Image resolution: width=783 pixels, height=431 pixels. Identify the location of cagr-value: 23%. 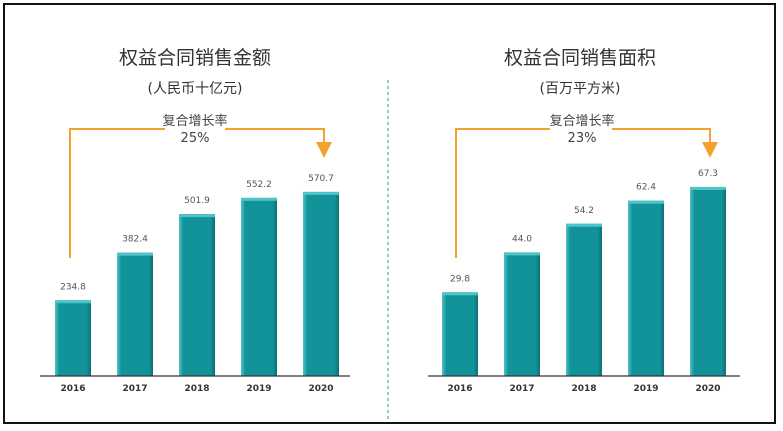
(582, 138).